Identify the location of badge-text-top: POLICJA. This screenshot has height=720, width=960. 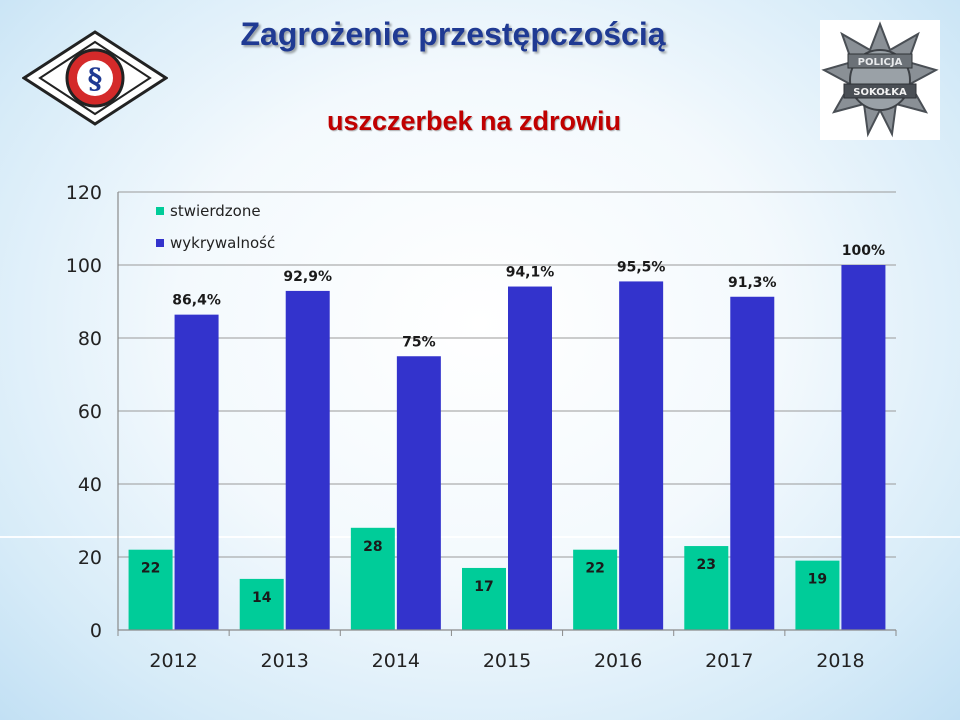
(880, 62).